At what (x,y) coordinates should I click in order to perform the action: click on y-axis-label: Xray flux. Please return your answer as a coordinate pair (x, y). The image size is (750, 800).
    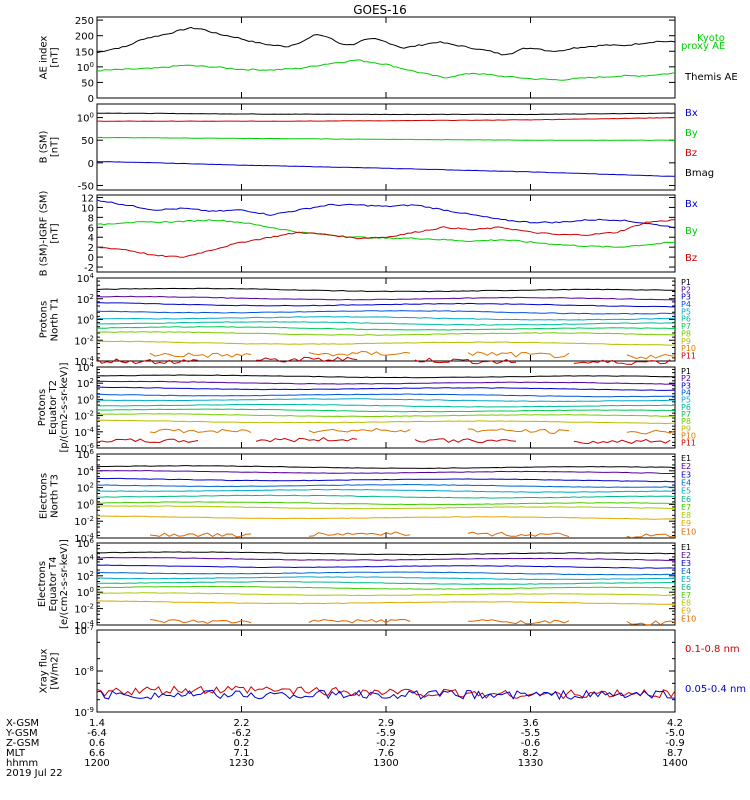
    Looking at the image, I should click on (44, 671).